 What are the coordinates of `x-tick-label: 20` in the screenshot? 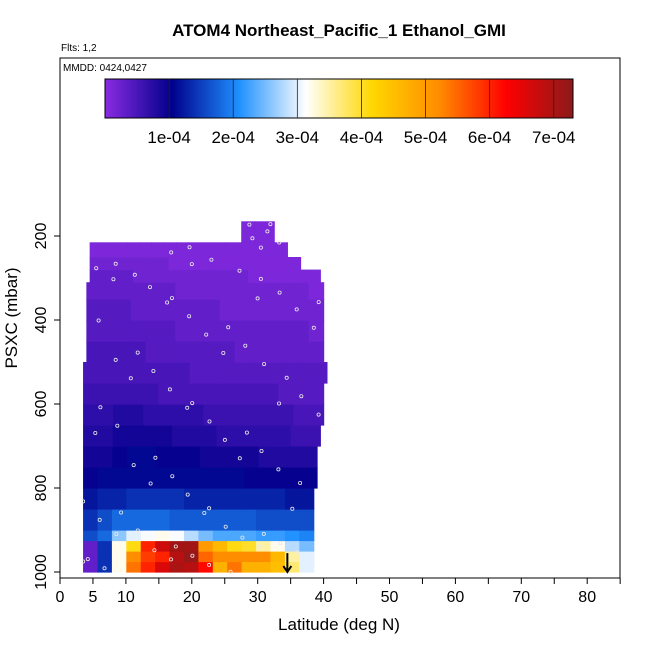 It's located at (192, 597).